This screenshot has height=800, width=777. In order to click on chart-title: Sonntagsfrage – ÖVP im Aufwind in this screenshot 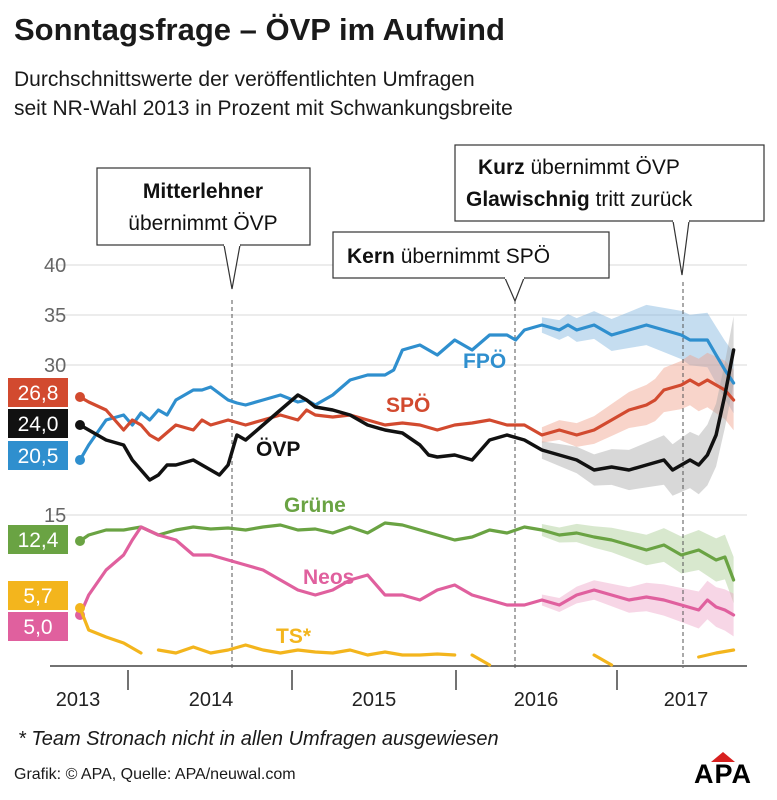, I will do `click(259, 29)`.